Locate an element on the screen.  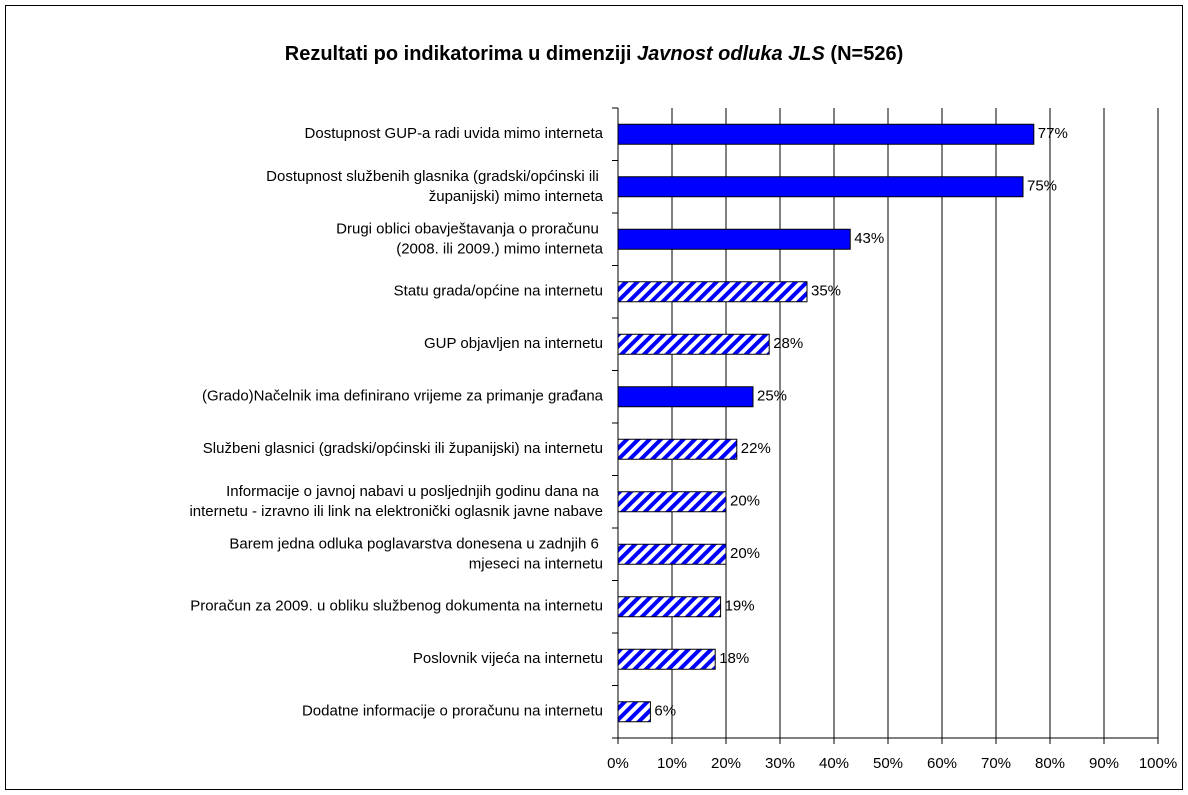
data-label: 28% is located at coordinates (788, 343).